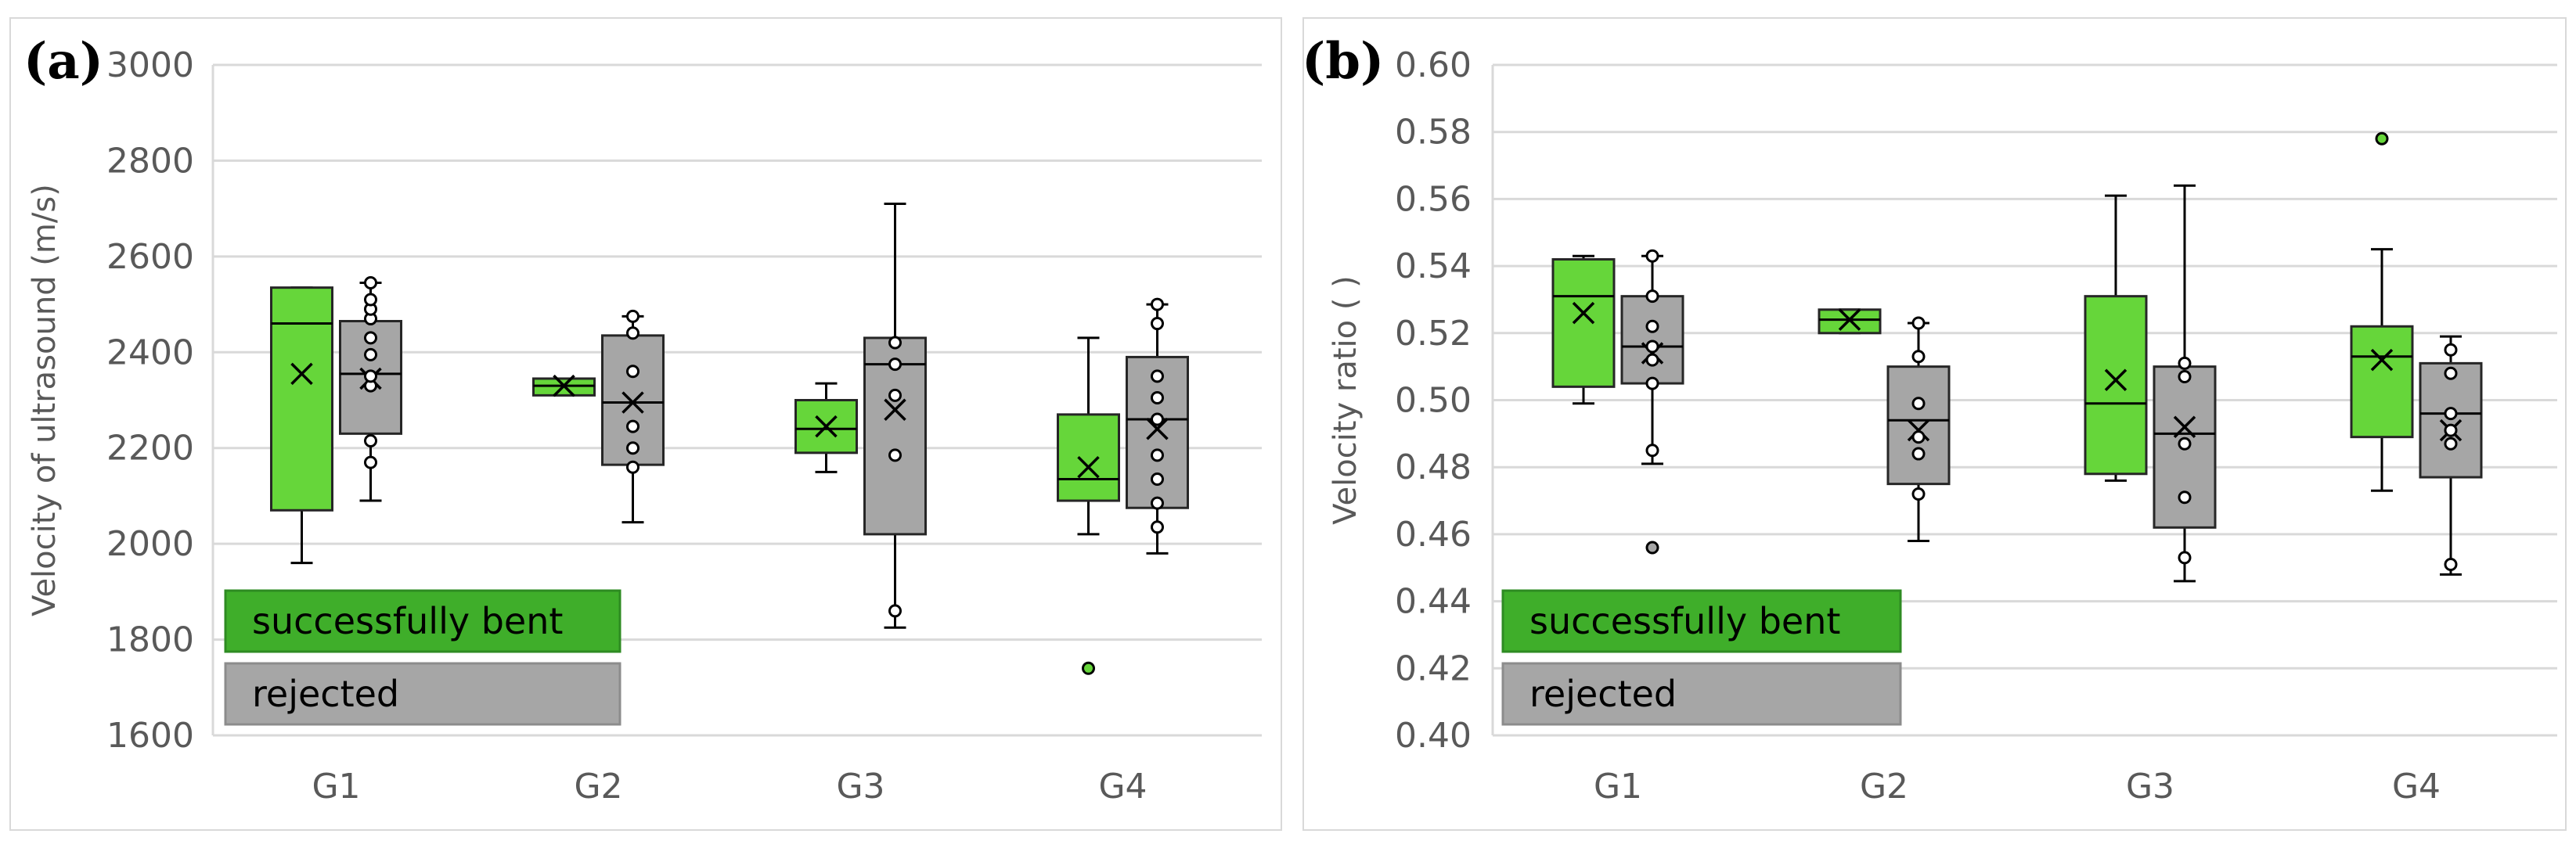  Describe the element at coordinates (150, 736) in the screenshot. I see `panel-a-ytick-label: 1600` at that location.